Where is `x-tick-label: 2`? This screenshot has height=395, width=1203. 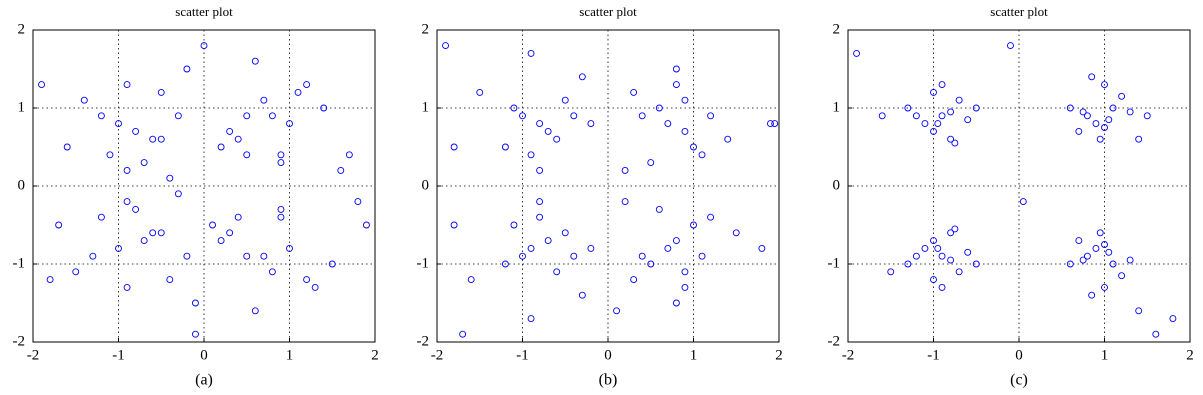 x-tick-label: 2 is located at coordinates (779, 355).